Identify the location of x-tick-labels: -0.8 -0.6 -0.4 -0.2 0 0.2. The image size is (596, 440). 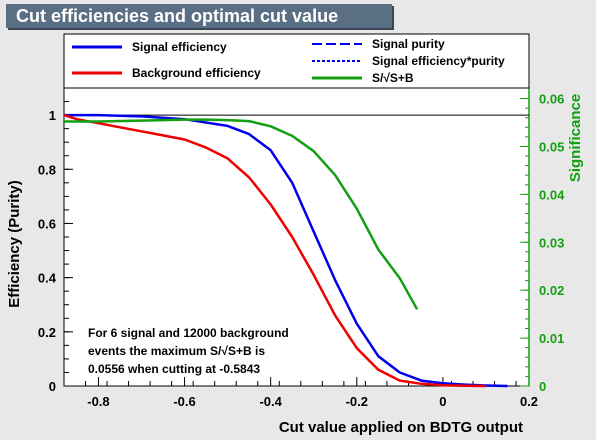
(312, 401).